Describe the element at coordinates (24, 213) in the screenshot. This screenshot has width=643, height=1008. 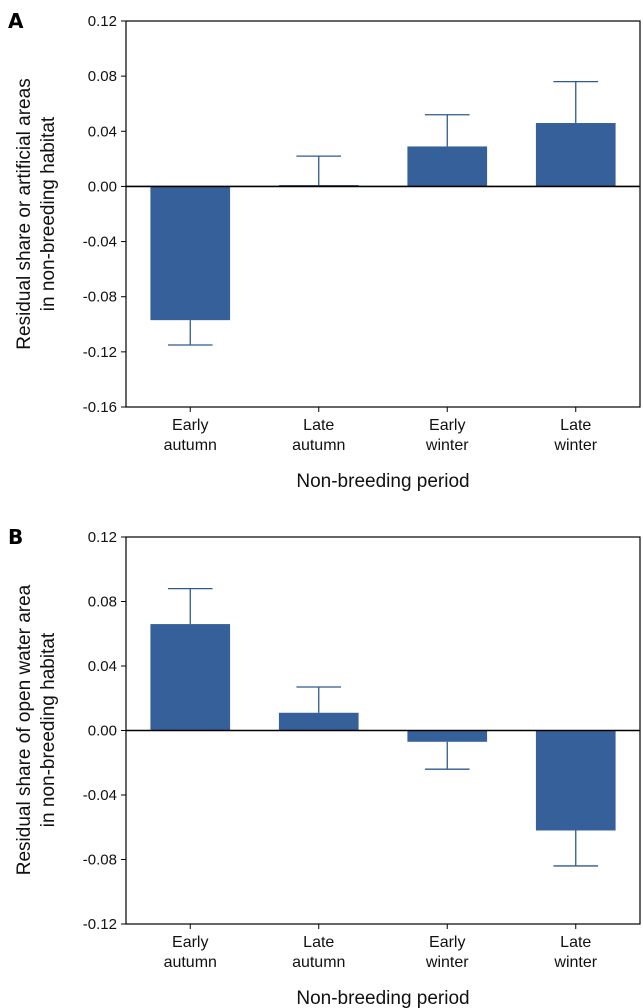
I see `y-axis-title: Residual share or artificial areas` at that location.